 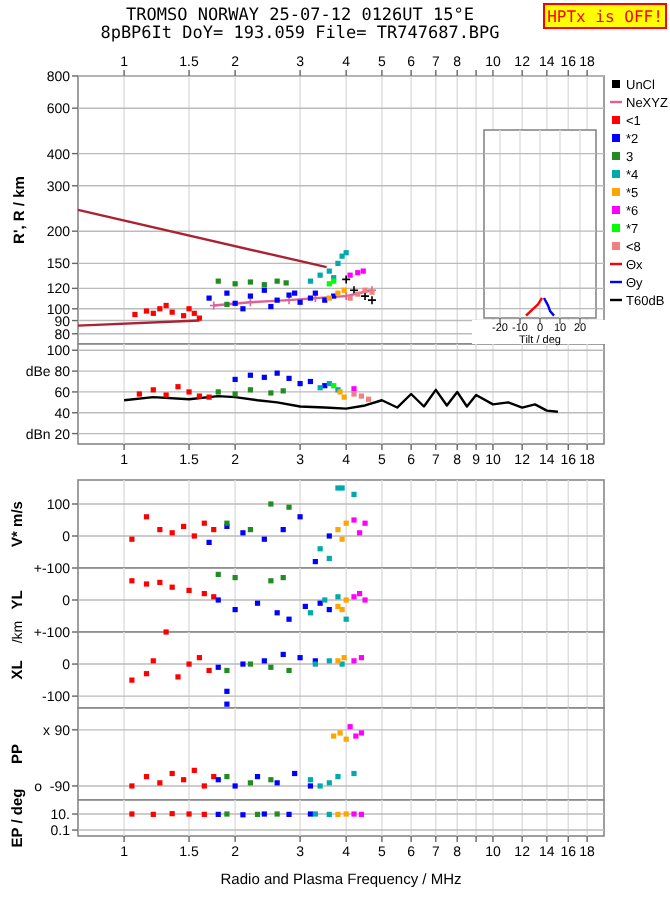 What do you see at coordinates (300, 16) in the screenshot?
I see `chart-title: TROMSO NORWAY 25-07-12 0126UT 15°E` at bounding box center [300, 16].